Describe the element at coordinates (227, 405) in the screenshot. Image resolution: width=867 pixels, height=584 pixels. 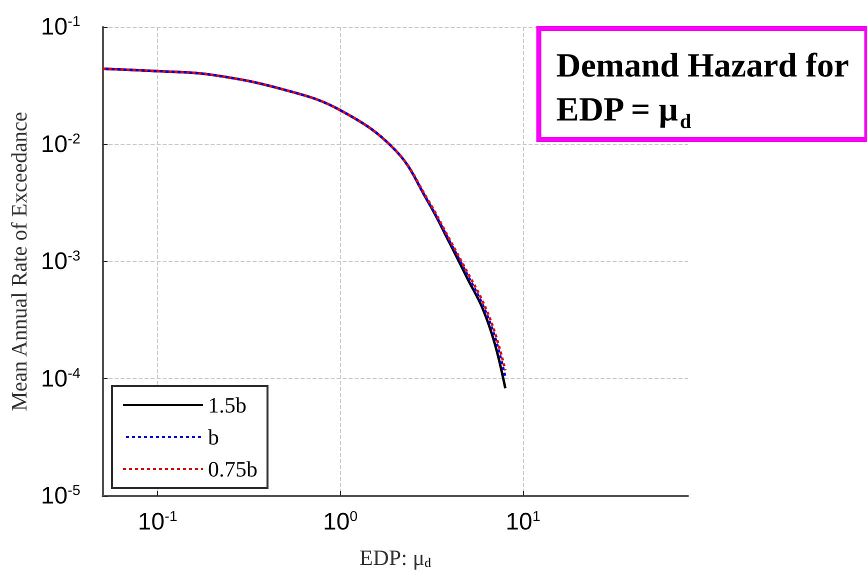
I see `legend-label: 1.5b` at that location.